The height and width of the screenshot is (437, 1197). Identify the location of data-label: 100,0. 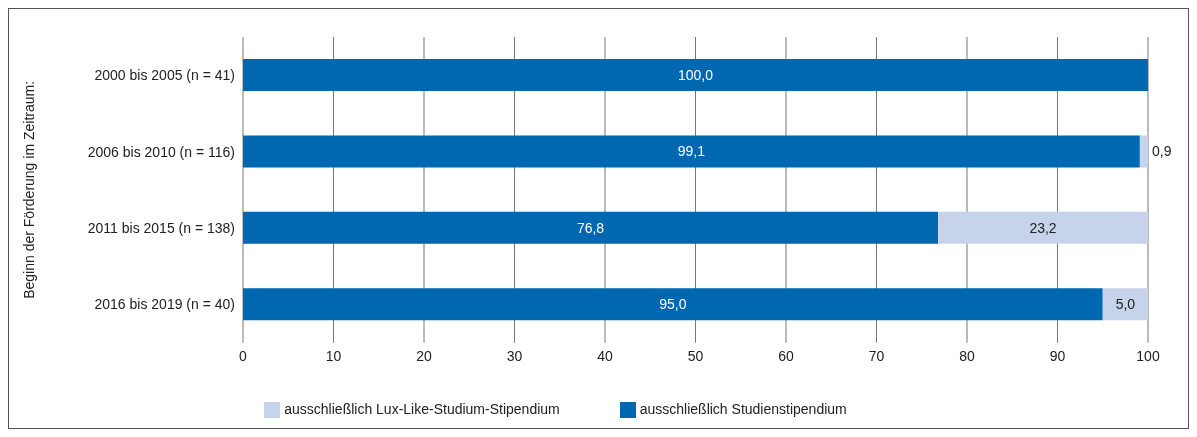
(695, 74).